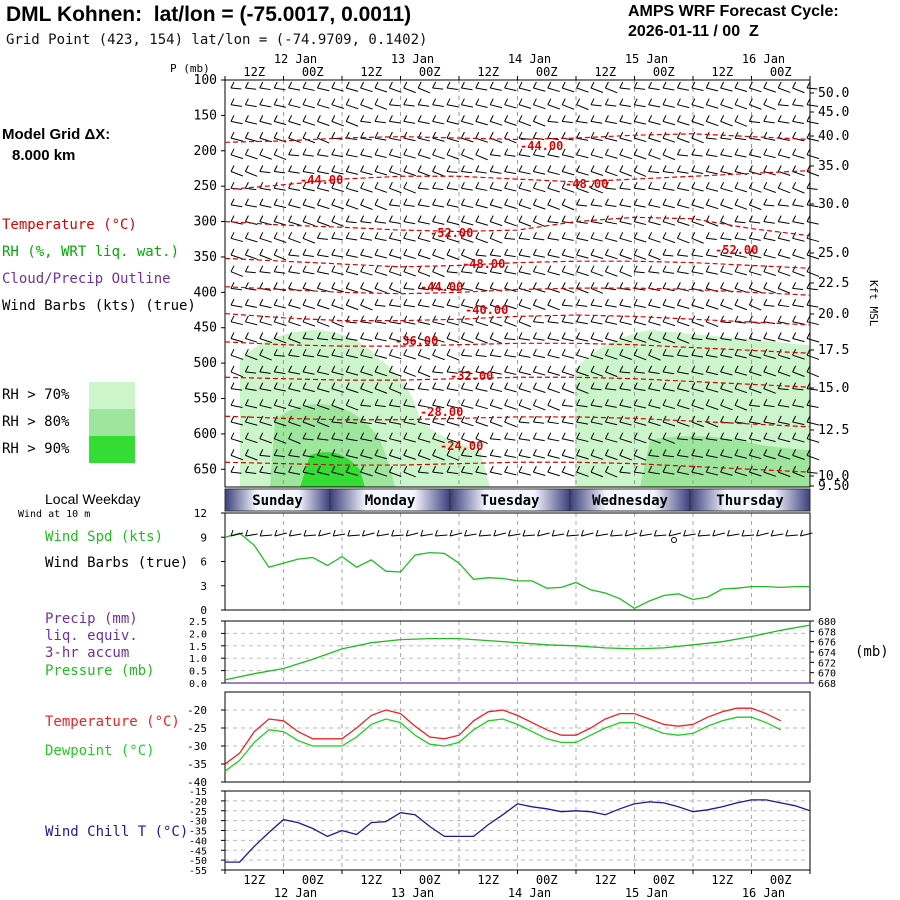  What do you see at coordinates (198, 871) in the screenshot?
I see `wind-chill-panel-ytick-label: -55` at bounding box center [198, 871].